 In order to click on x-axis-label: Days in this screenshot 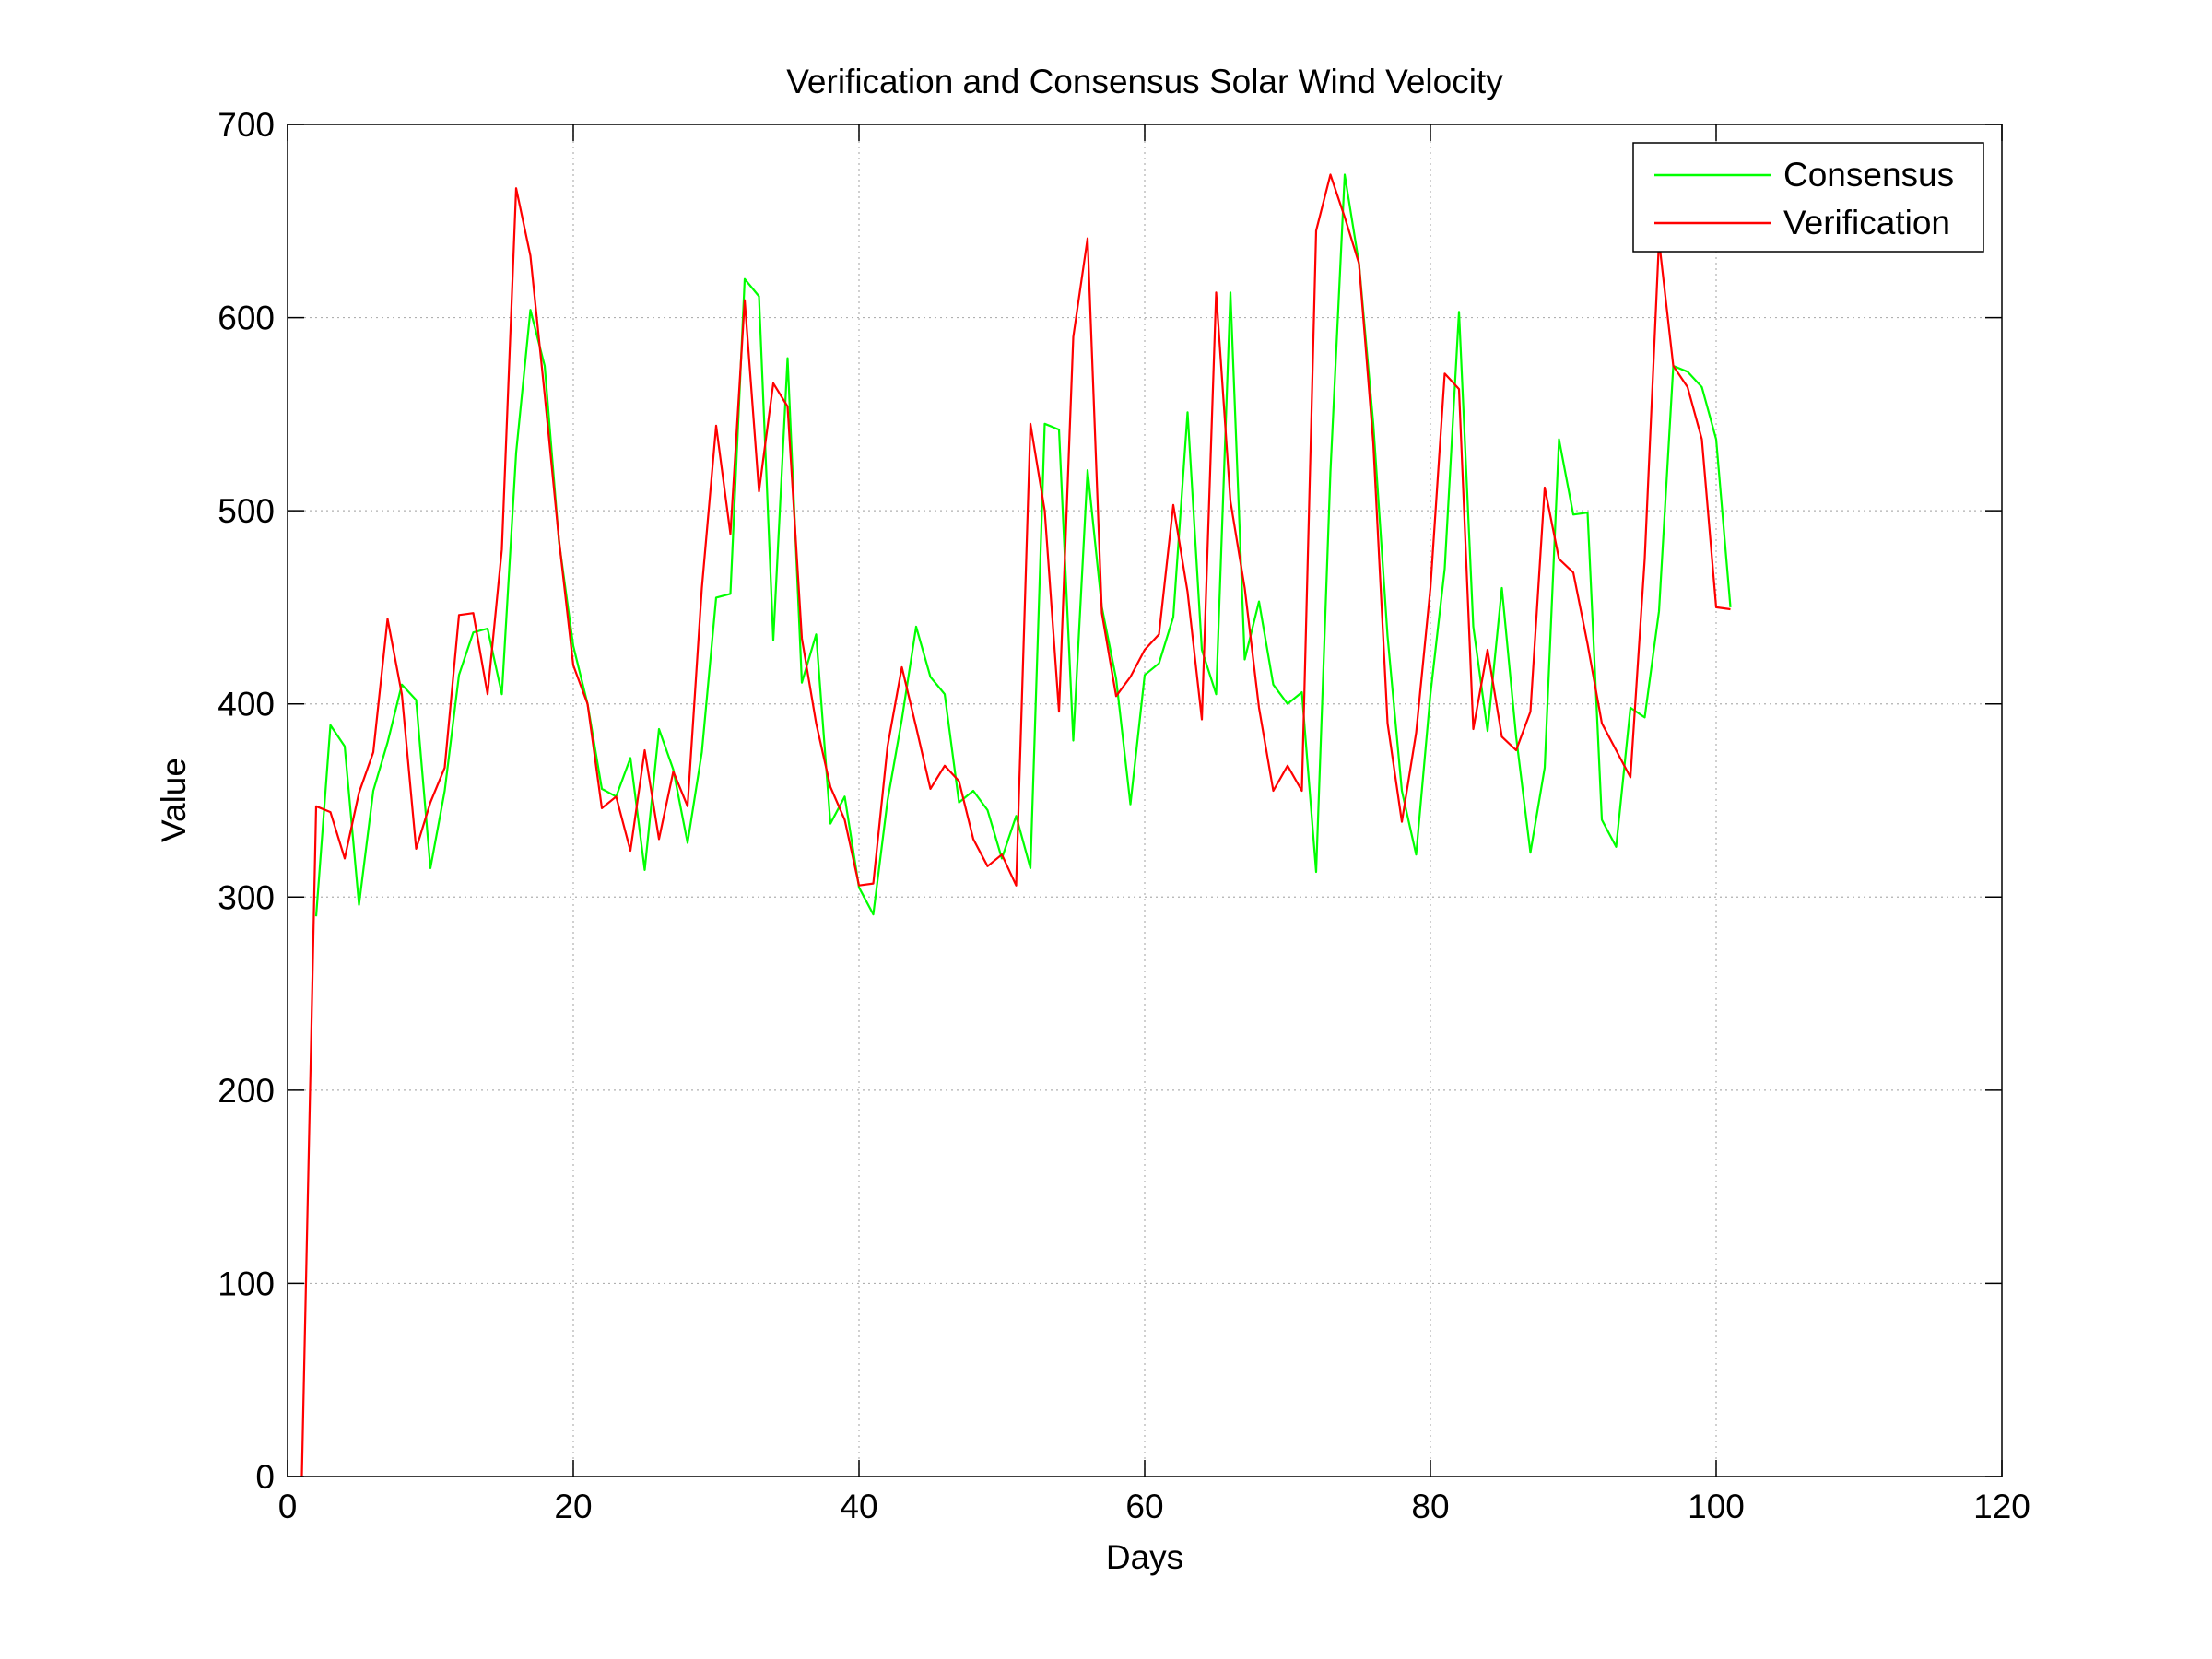, I will do `click(1144, 1557)`.